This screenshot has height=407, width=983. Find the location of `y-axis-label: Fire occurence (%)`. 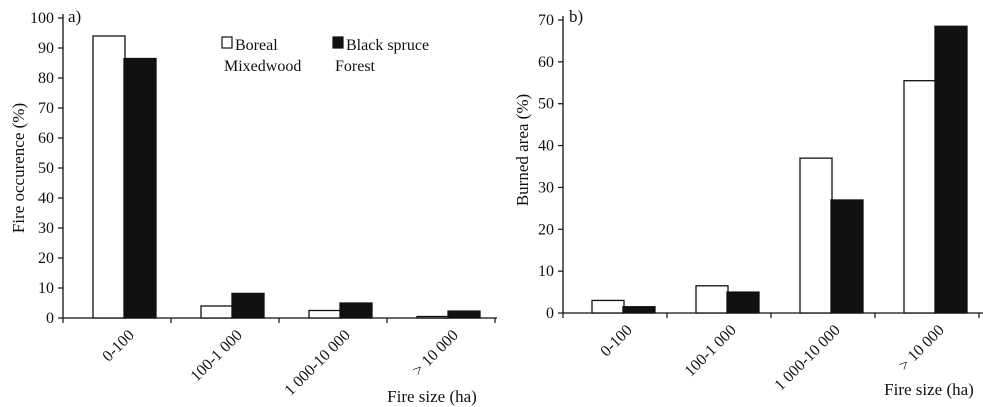

y-axis-label: Fire occurence (%) is located at coordinates (18, 168).